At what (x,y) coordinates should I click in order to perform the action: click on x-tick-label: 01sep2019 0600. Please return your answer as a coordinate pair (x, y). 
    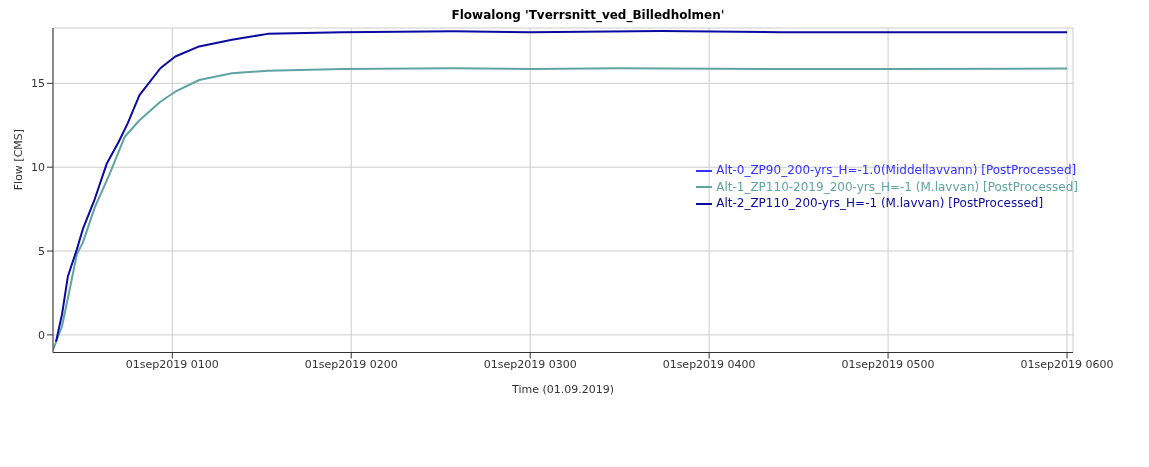
    Looking at the image, I should click on (1067, 365).